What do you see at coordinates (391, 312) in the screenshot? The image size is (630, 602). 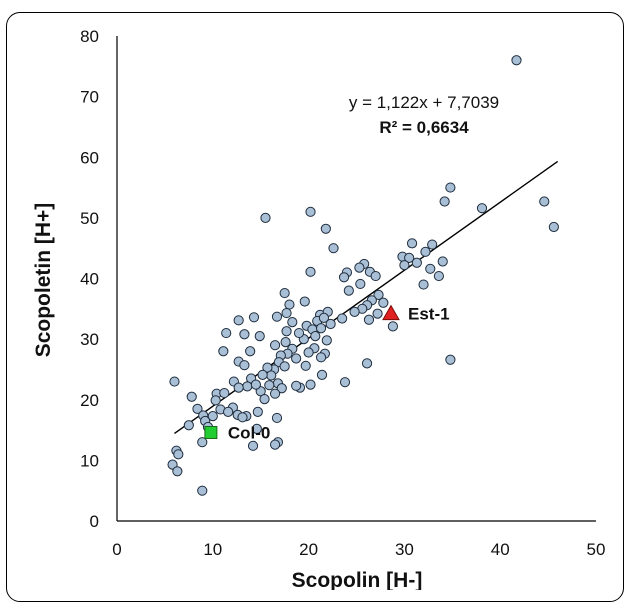 I see `est-1-marker` at bounding box center [391, 312].